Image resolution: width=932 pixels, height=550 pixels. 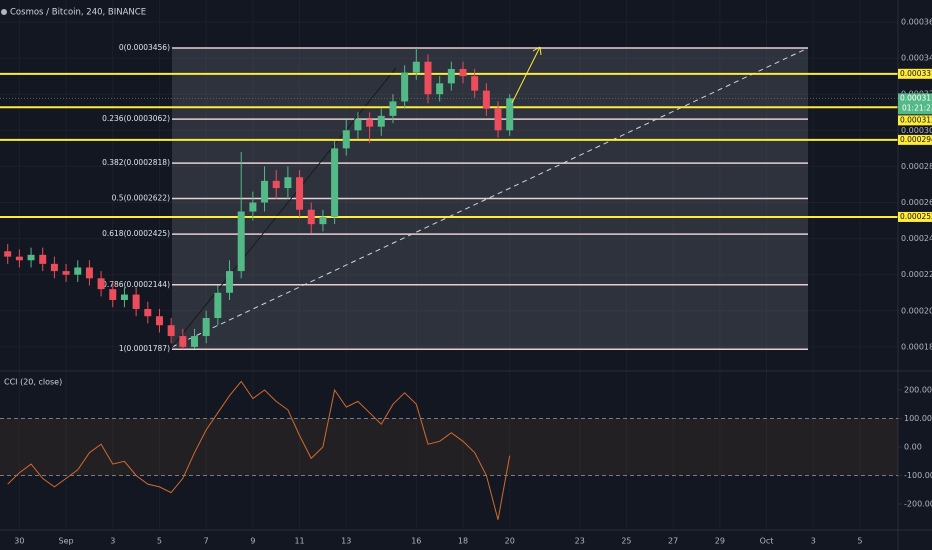 I want to click on cci-band, so click(x=449, y=447).